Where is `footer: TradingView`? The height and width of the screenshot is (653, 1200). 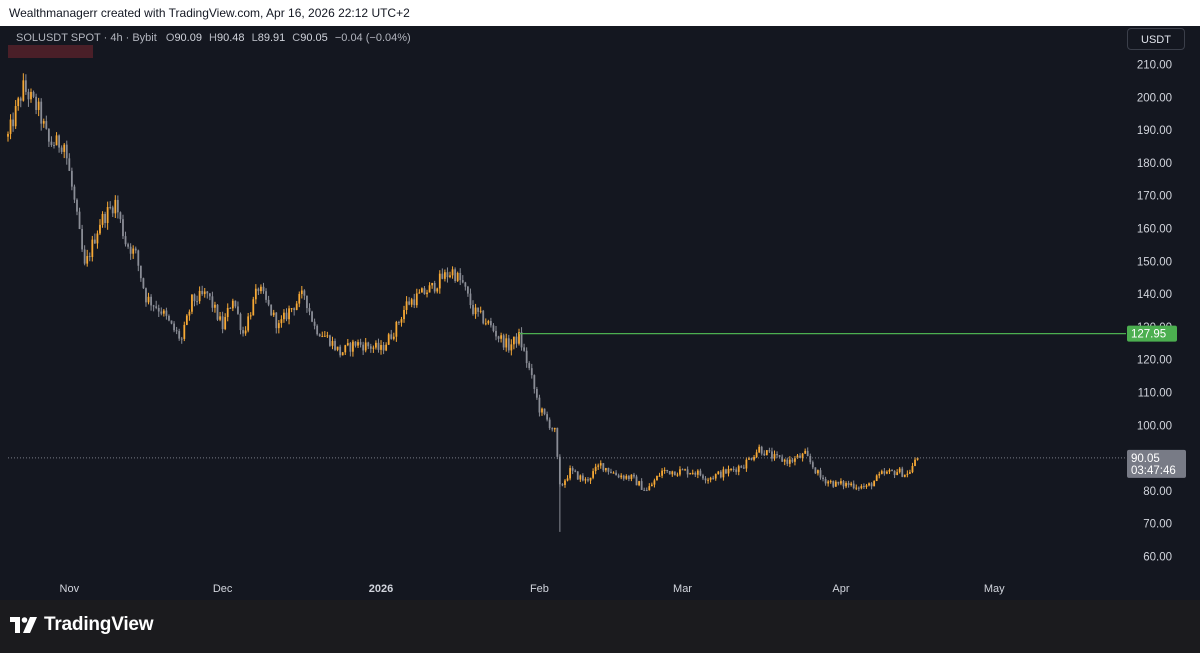
footer: TradingView is located at coordinates (600, 626).